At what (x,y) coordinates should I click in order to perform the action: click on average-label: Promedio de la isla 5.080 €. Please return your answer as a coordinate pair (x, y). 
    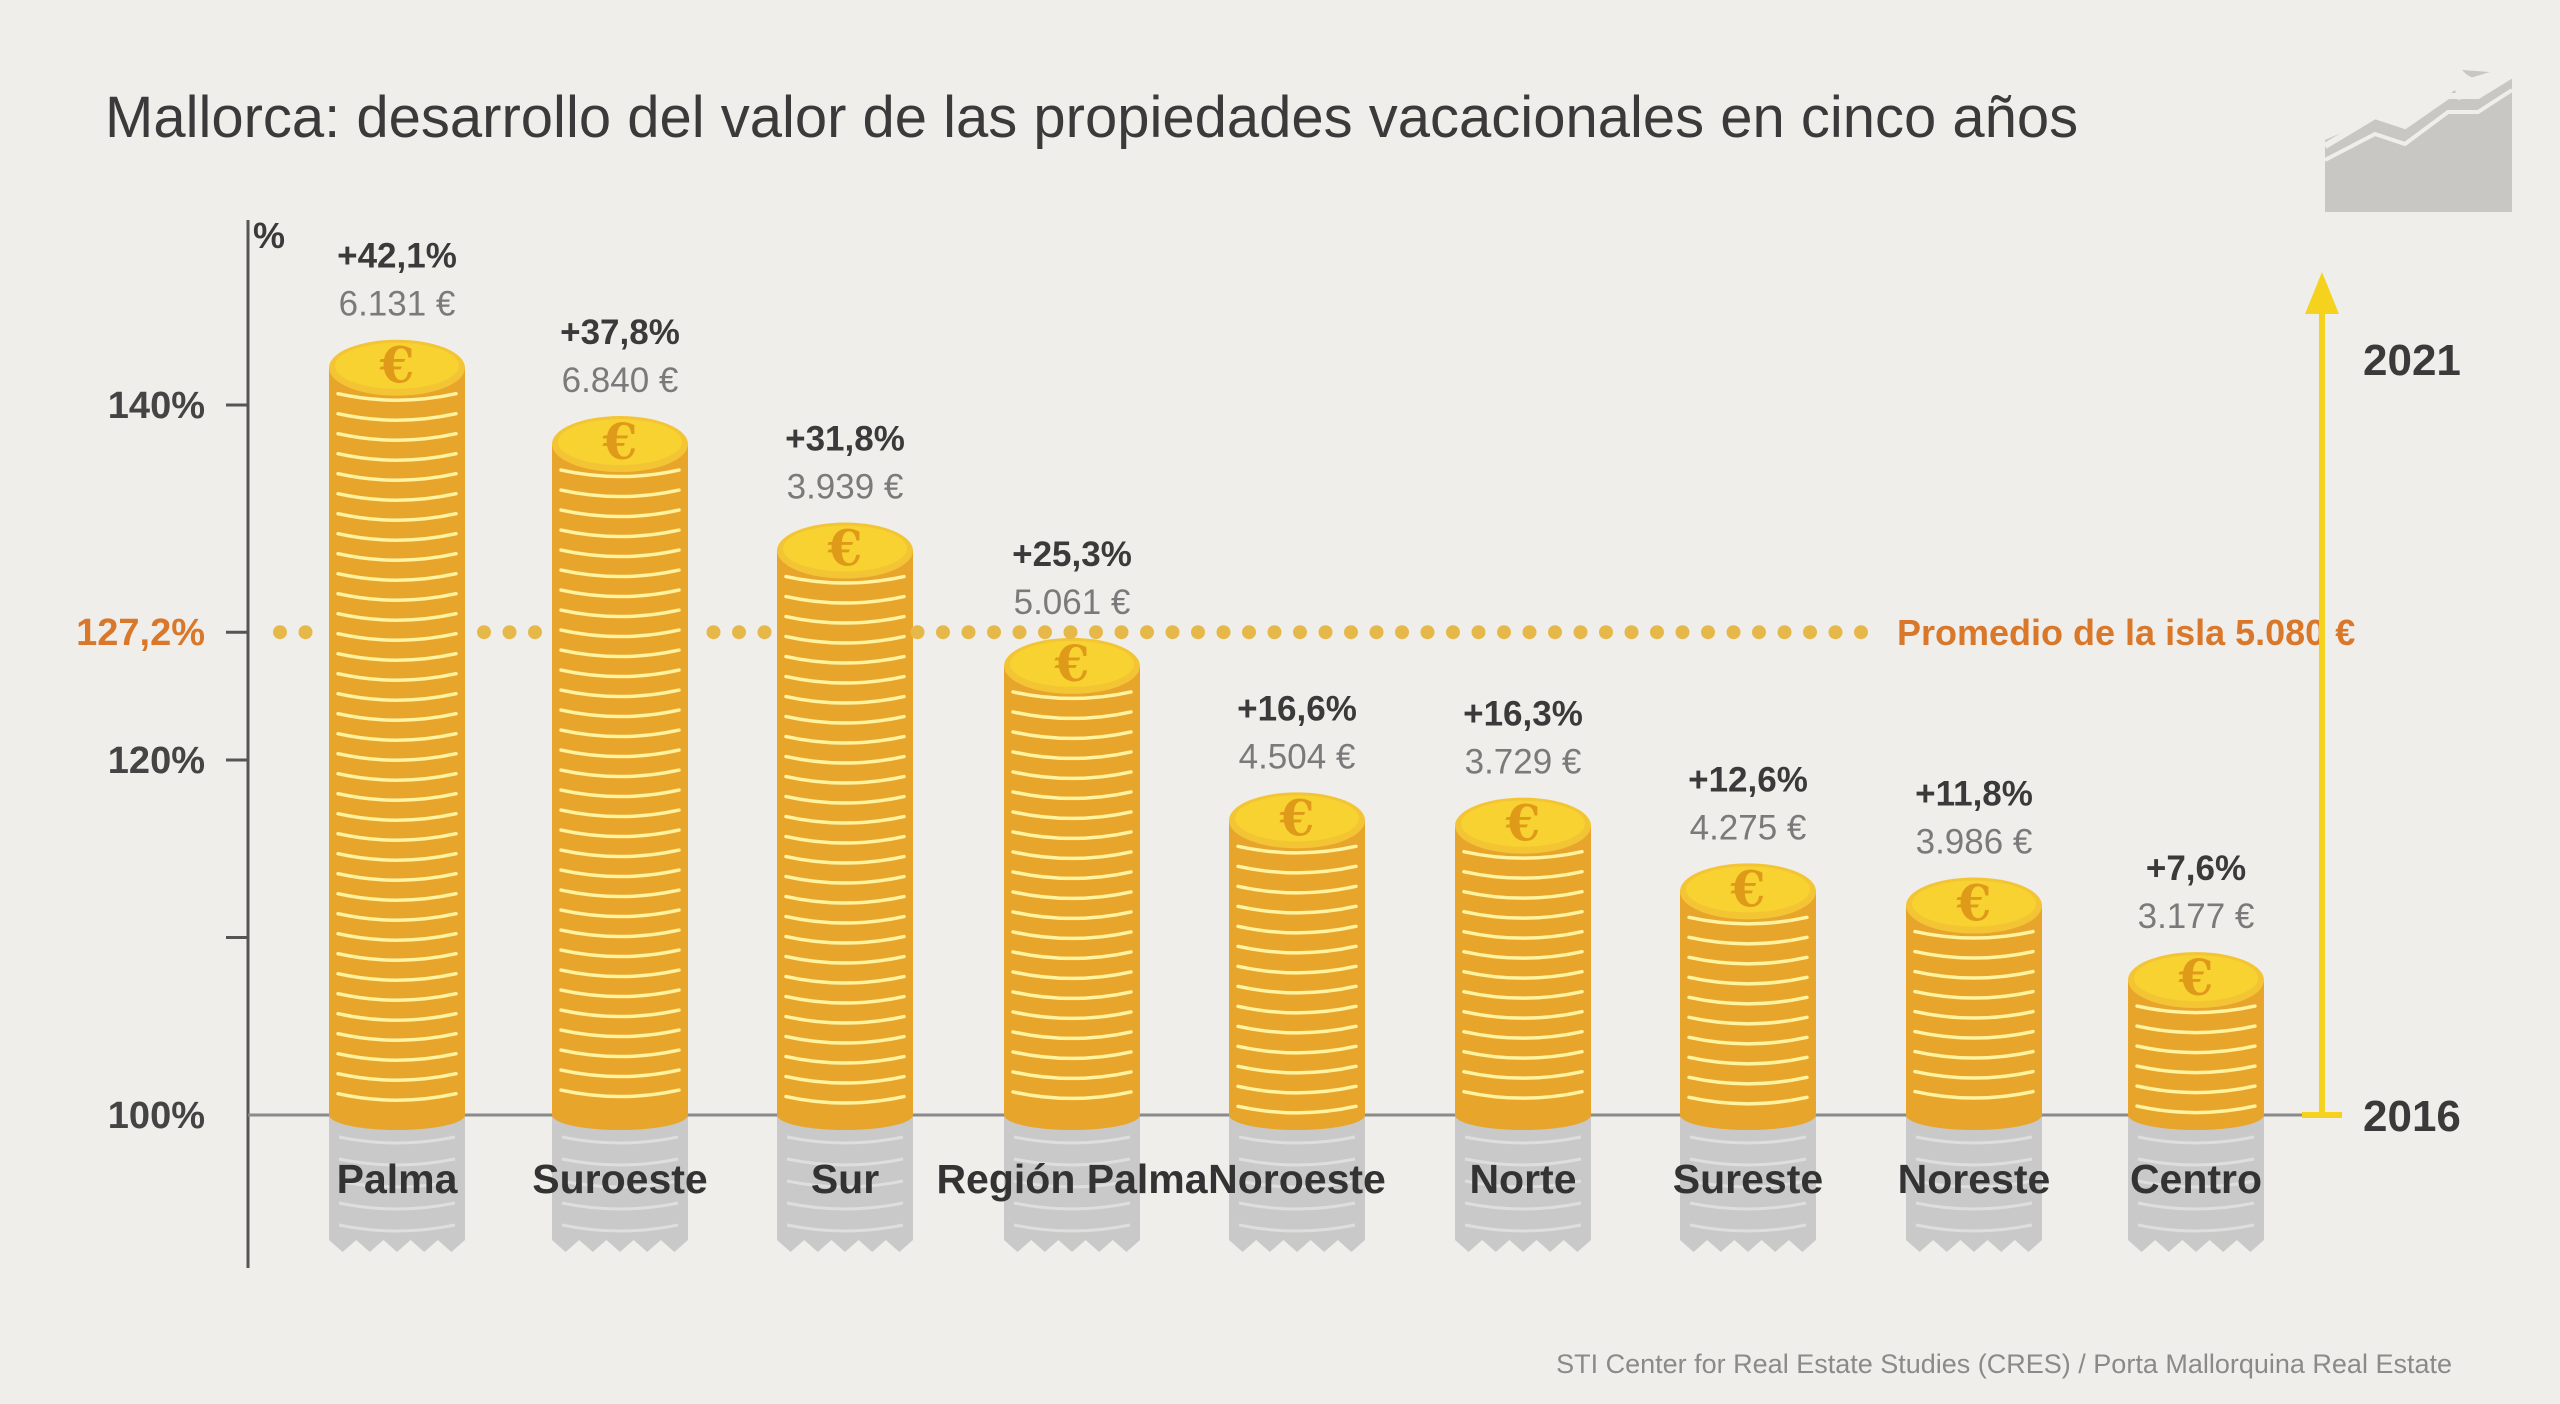
    Looking at the image, I should click on (2126, 632).